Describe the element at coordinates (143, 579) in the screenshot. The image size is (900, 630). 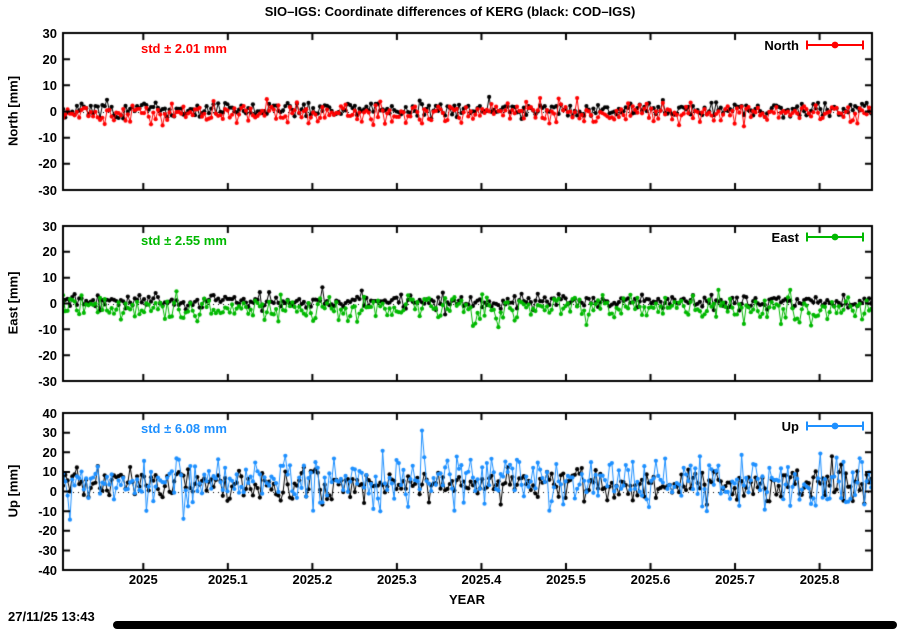
I see `x-tick-label: 2025` at that location.